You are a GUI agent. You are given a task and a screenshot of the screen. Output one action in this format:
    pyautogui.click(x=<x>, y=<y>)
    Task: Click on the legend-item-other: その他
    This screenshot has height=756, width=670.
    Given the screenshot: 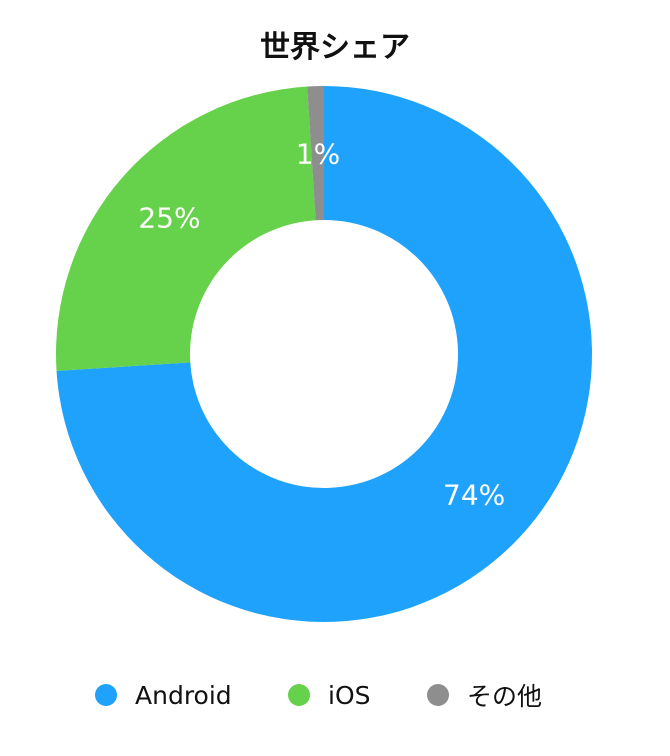 What is the action you would take?
    pyautogui.click(x=484, y=695)
    